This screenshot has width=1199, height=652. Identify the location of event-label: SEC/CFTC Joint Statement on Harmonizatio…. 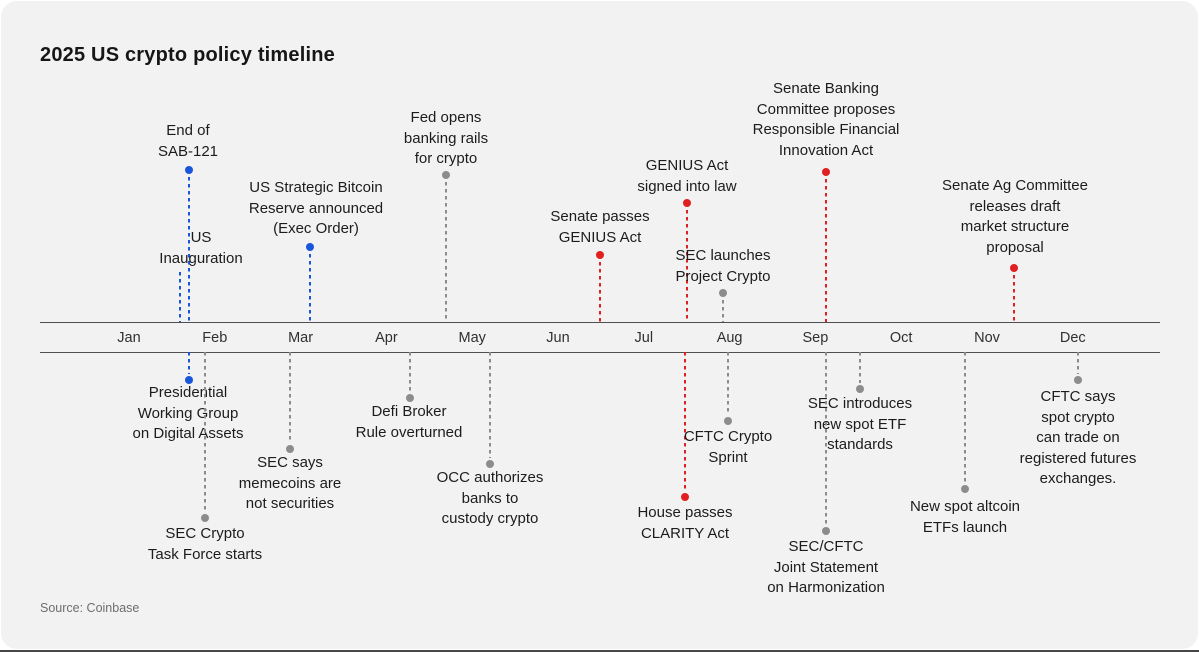
(826, 567).